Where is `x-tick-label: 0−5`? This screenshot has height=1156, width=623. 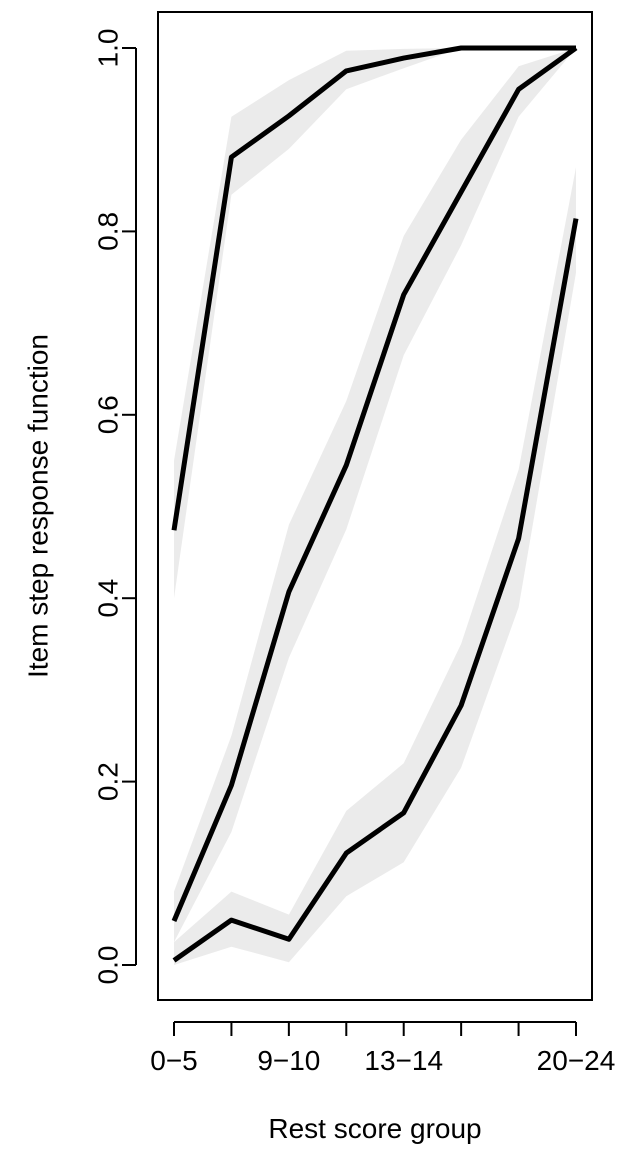 x-tick-label: 0−5 is located at coordinates (174, 1060).